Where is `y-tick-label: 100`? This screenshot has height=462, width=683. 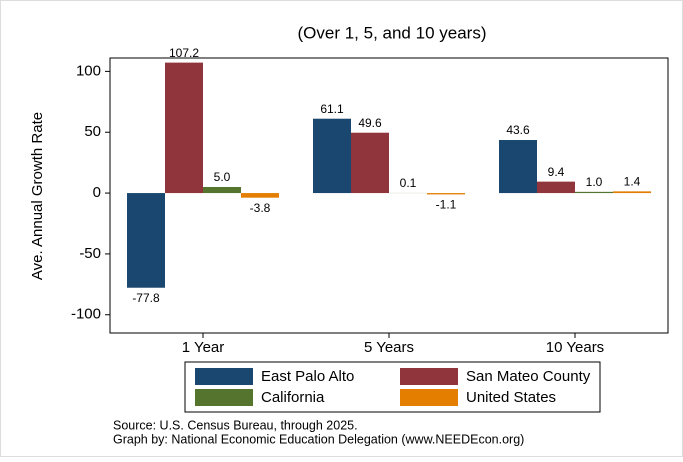 y-tick-label: 100 is located at coordinates (88, 70).